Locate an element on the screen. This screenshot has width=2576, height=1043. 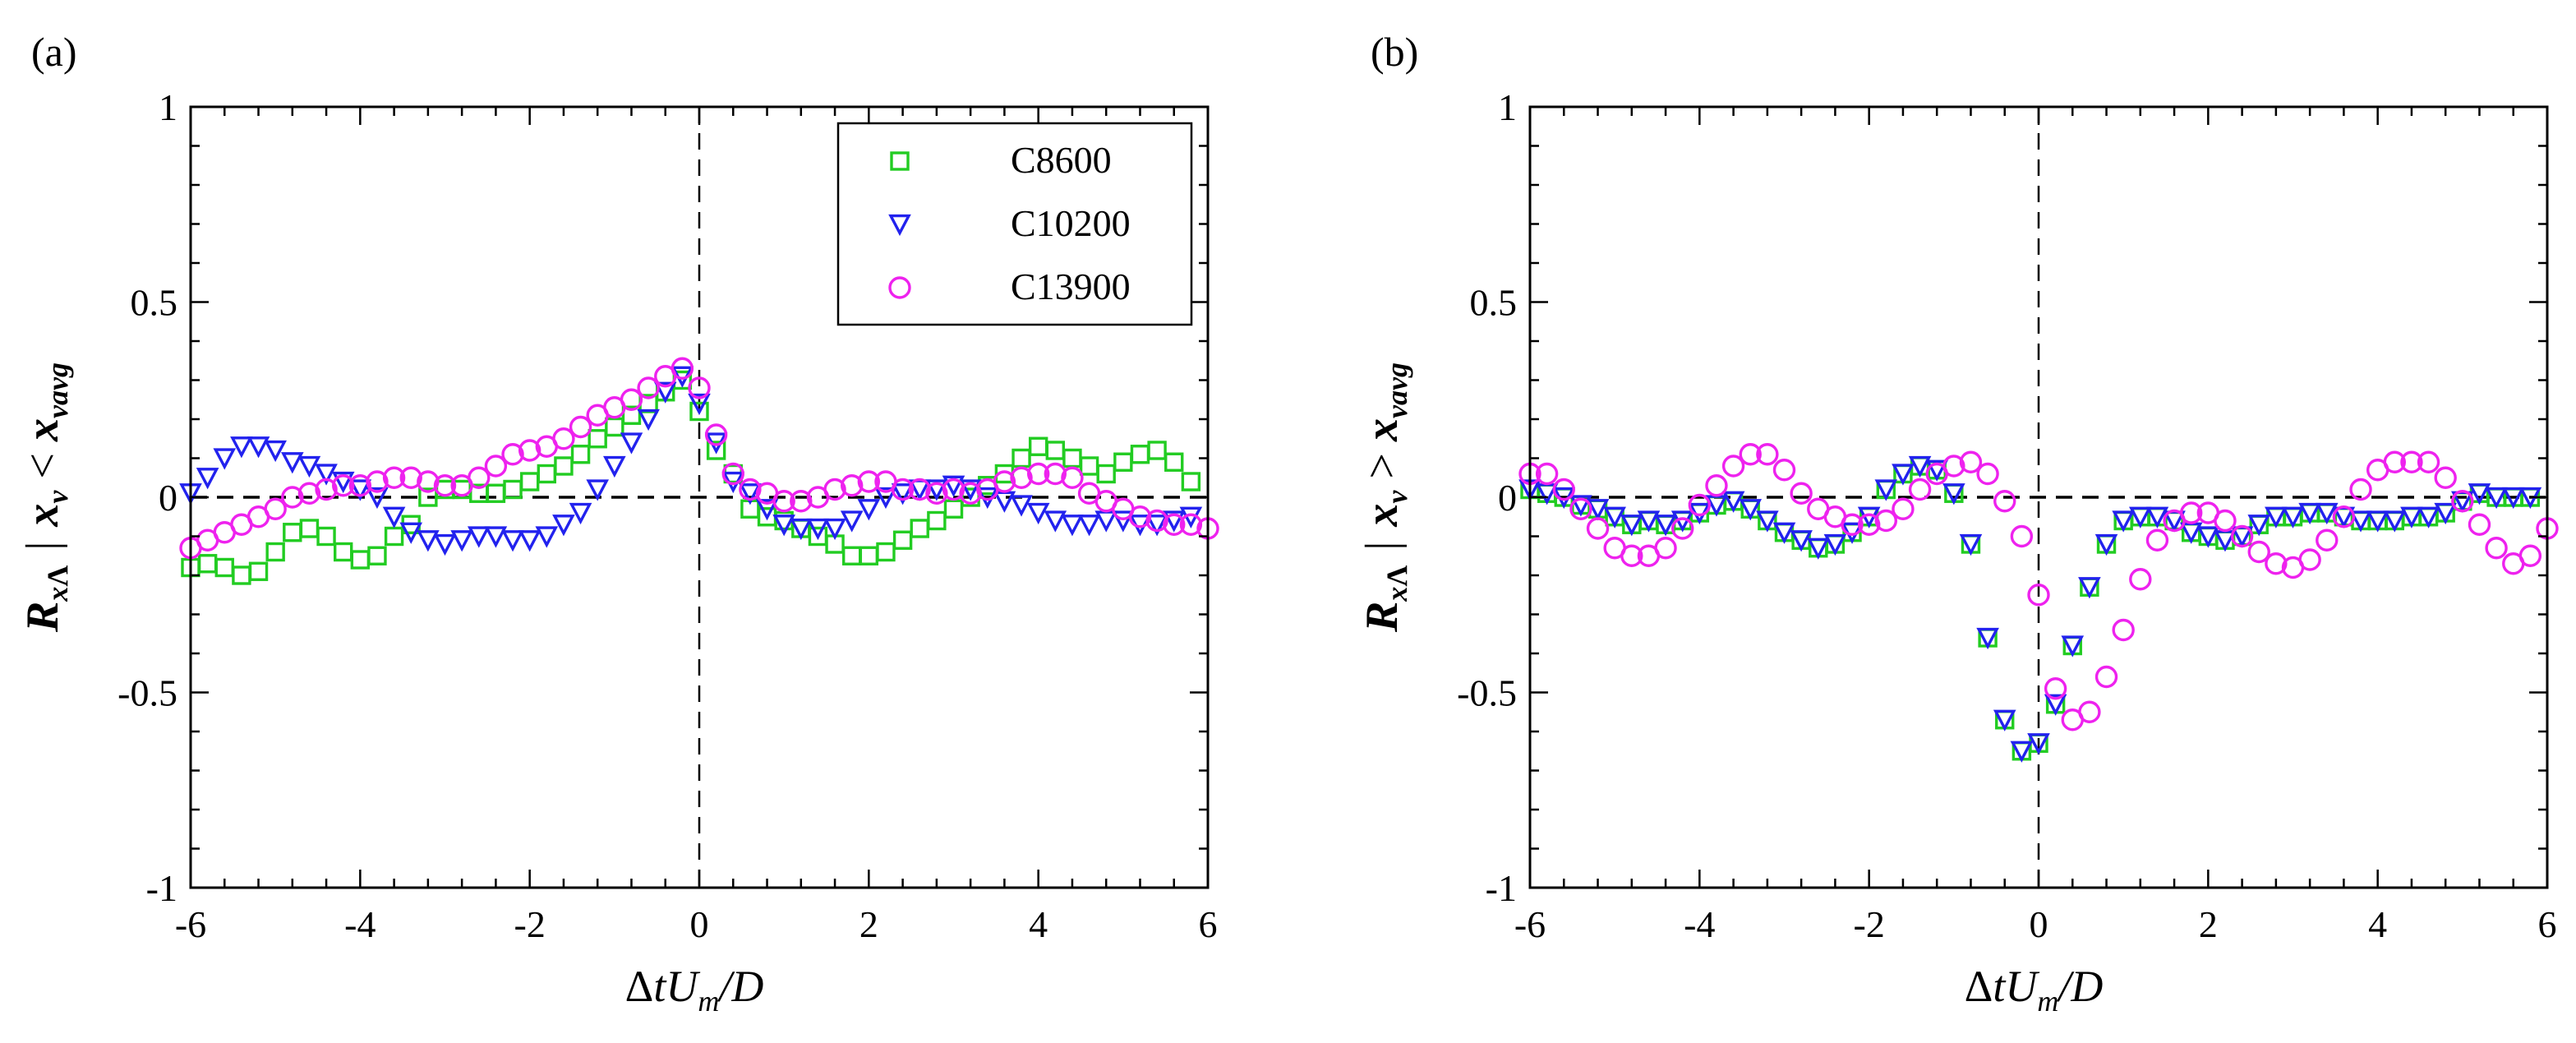
y-tick-labels: -1 -0.5 0 0.5 1 is located at coordinates (1487, 497).